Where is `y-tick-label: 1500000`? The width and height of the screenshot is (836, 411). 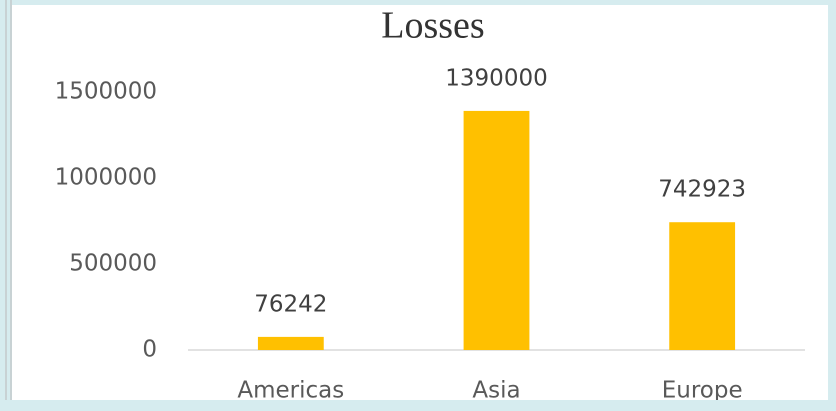 y-tick-label: 1500000 is located at coordinates (106, 92).